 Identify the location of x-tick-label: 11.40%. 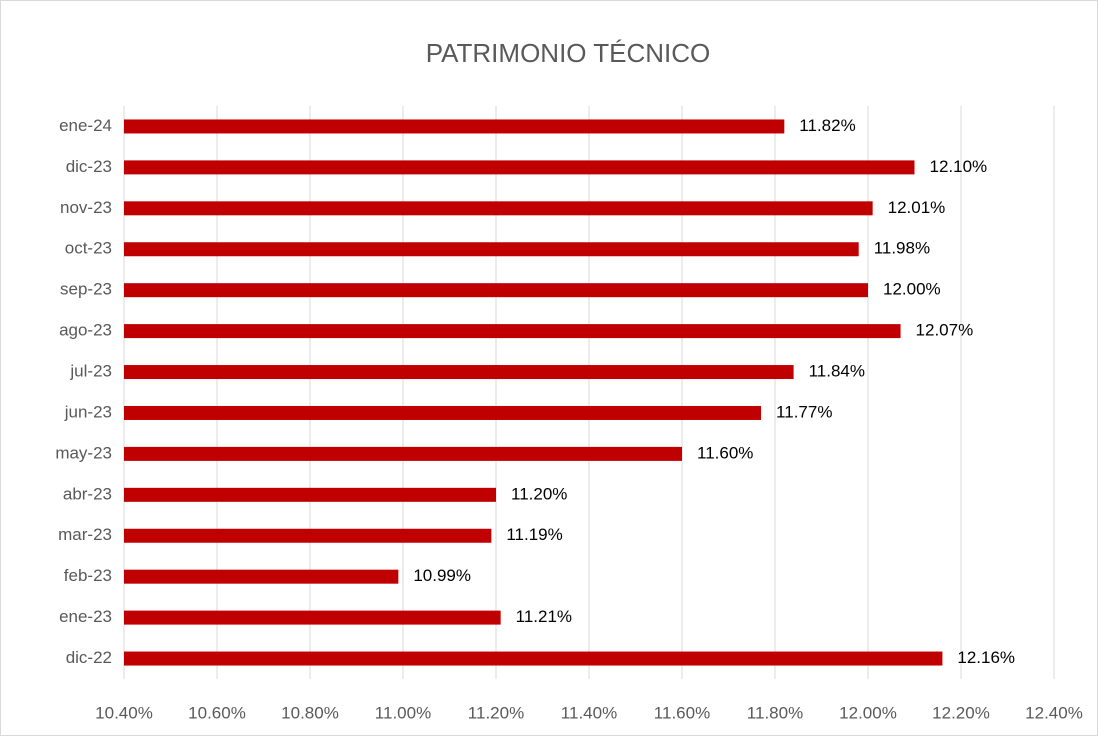
(589, 712).